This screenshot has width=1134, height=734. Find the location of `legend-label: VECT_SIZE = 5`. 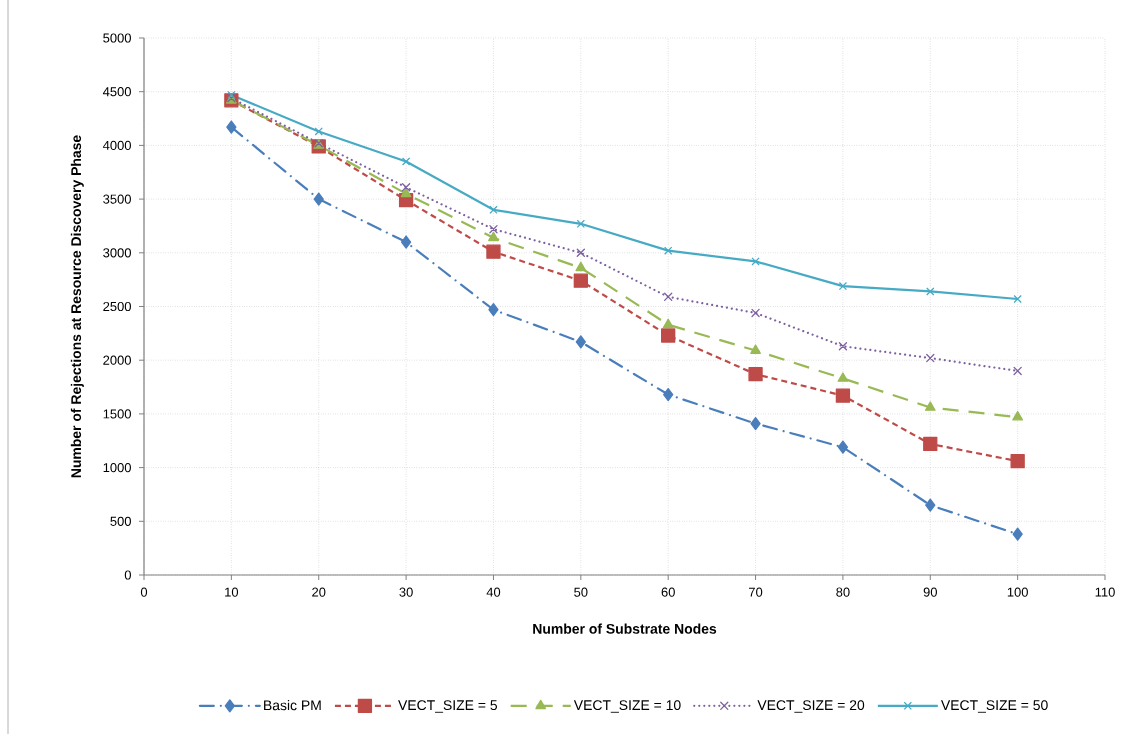

legend-label: VECT_SIZE = 5 is located at coordinates (448, 706).